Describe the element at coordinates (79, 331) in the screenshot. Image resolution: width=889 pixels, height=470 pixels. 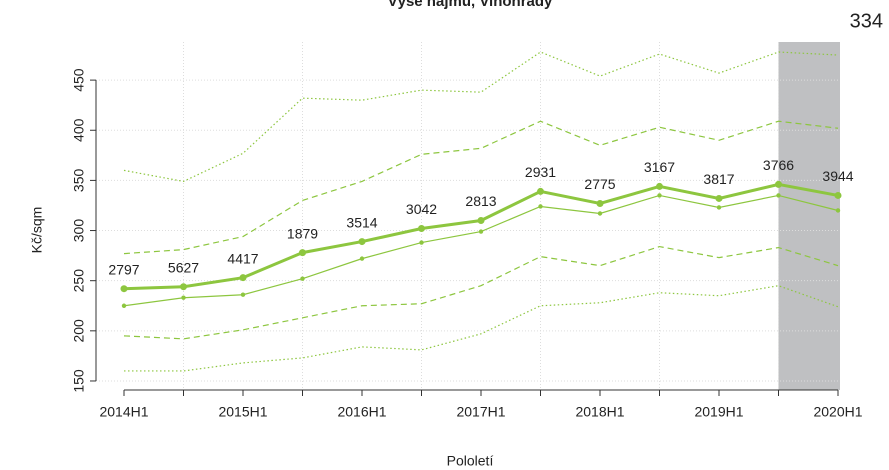
I see `y-tick-label: 200` at that location.